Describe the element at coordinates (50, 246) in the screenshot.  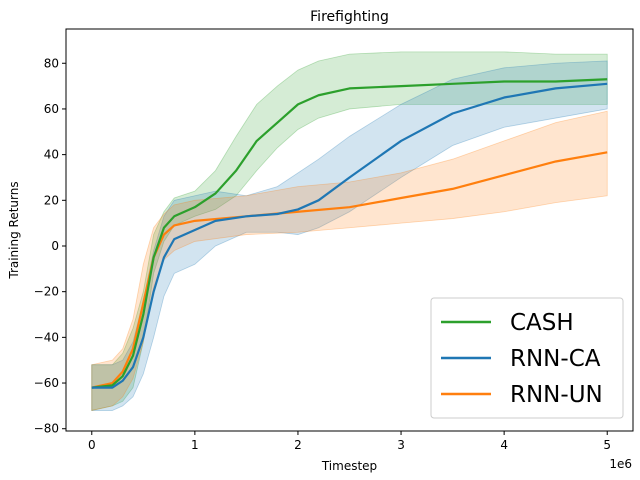
I see `y-axis-ticks: −80 −60 −40 −20 0 20 40 60 80` at that location.